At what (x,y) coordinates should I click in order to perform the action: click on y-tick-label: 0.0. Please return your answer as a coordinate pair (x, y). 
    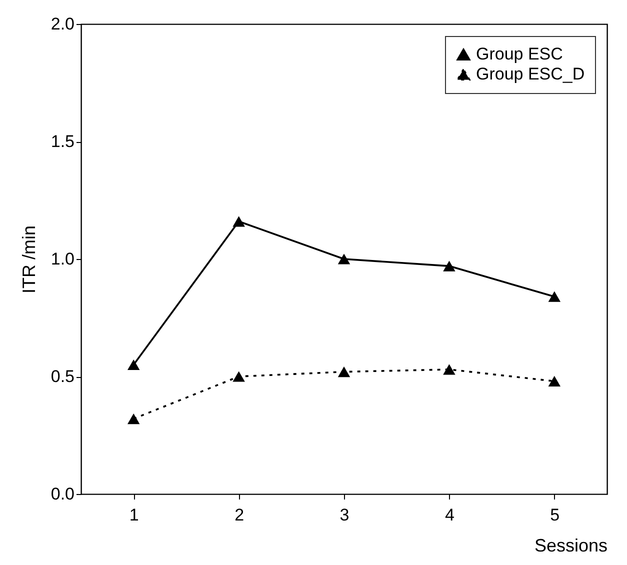
    Looking at the image, I should click on (62, 494).